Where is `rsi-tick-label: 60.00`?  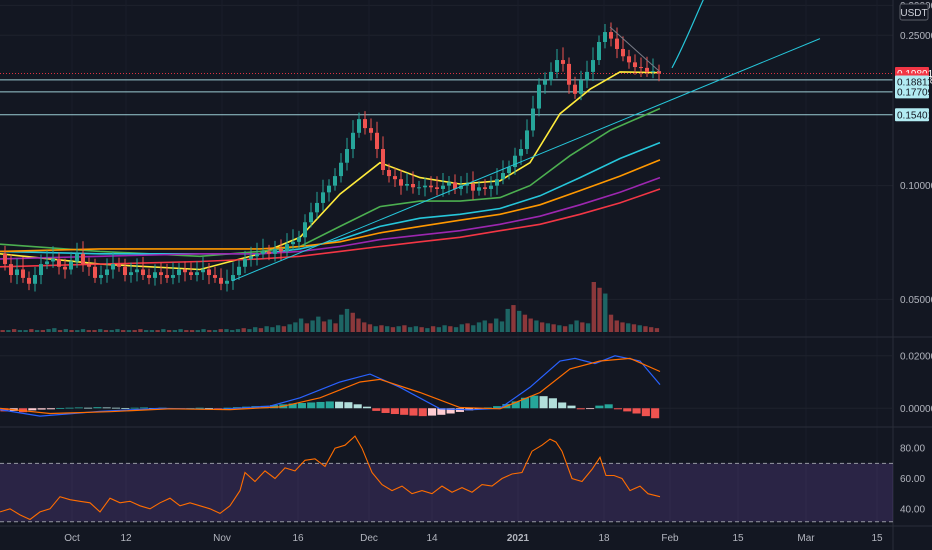
rsi-tick-label: 60.00 is located at coordinates (912, 479).